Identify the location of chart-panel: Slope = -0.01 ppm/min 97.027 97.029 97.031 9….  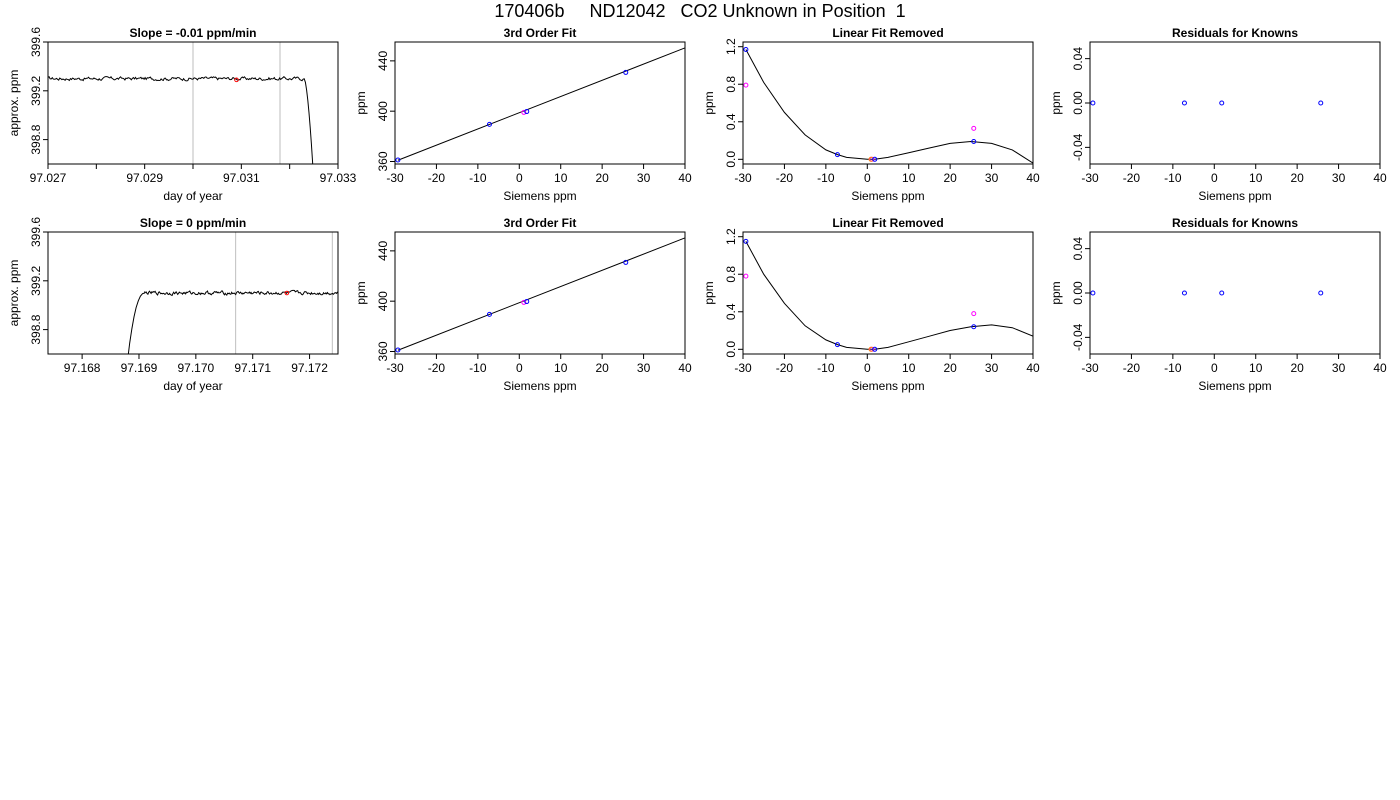
(178, 114).